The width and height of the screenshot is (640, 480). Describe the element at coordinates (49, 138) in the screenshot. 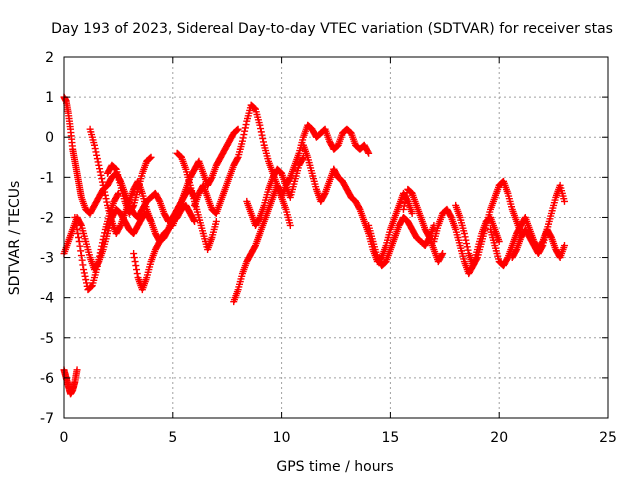

I see `y-tick-label: 0` at that location.